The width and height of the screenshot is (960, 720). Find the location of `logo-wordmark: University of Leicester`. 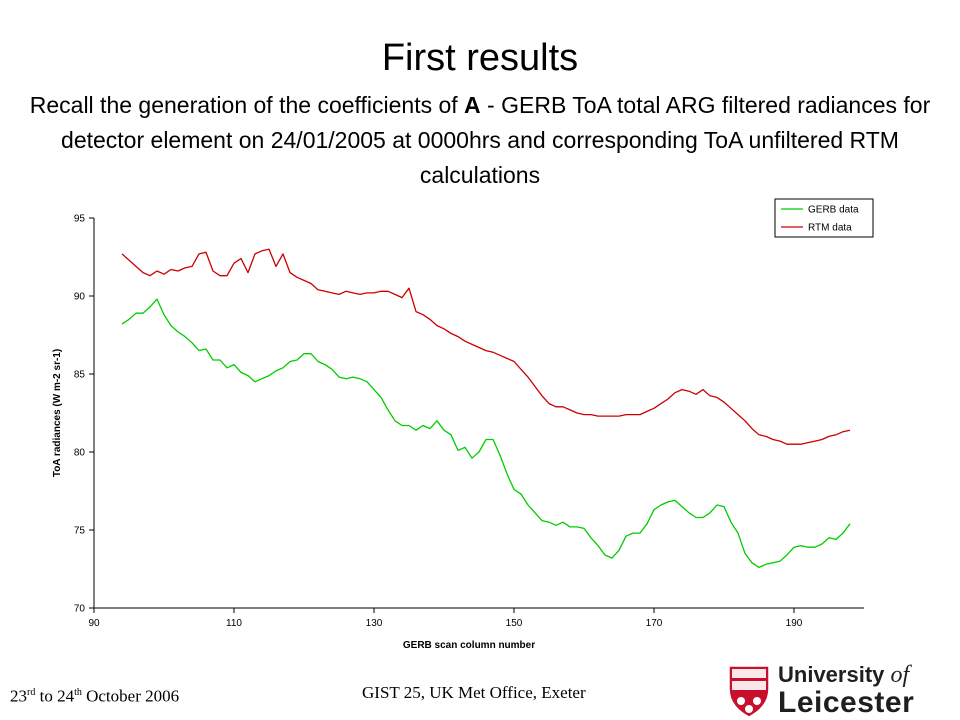

logo-wordmark: University of Leicester is located at coordinates (846, 690).